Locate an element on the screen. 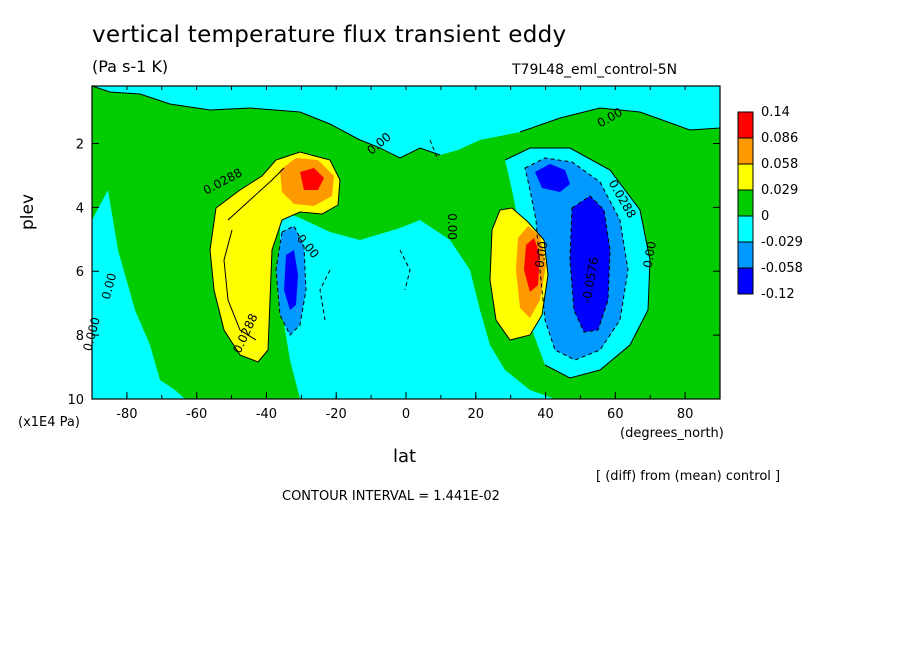  legend-label: 0.14 is located at coordinates (775, 112).